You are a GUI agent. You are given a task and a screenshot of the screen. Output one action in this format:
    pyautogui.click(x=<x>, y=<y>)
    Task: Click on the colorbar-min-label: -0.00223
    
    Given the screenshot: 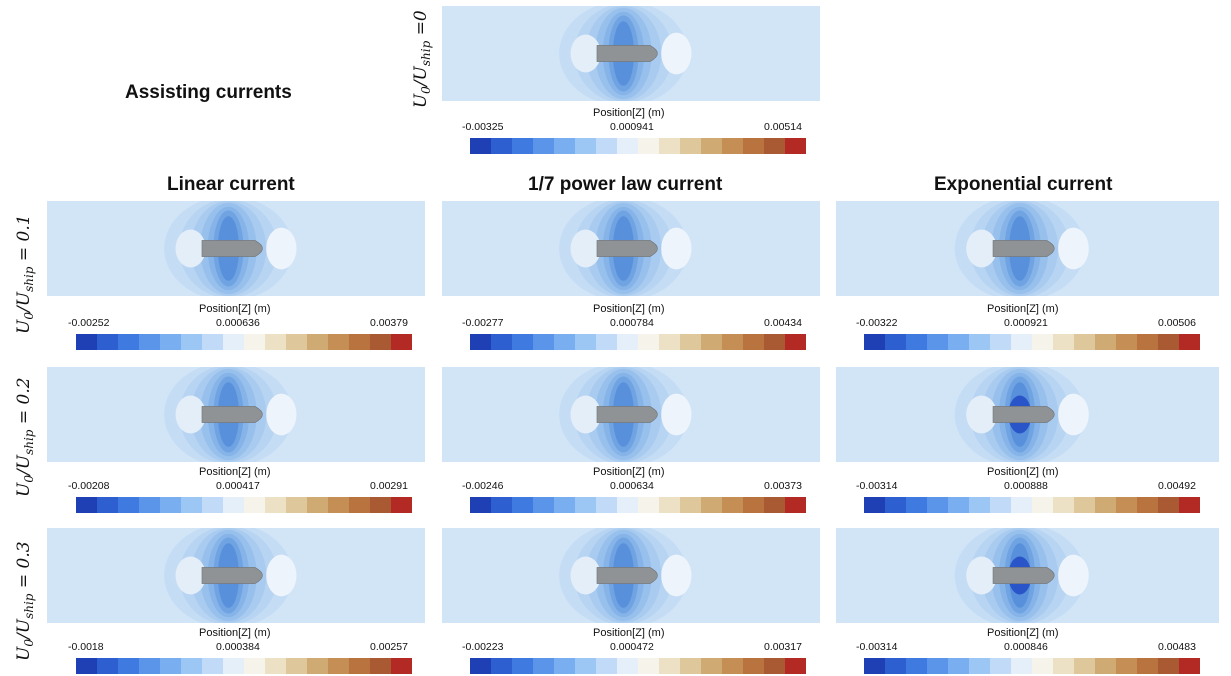 What is the action you would take?
    pyautogui.click(x=483, y=647)
    